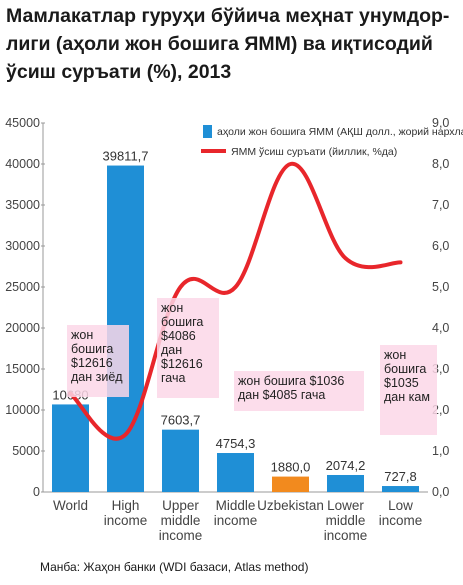 The height and width of the screenshot is (585, 463). I want to click on x-tick-label: High income, so click(126, 513).